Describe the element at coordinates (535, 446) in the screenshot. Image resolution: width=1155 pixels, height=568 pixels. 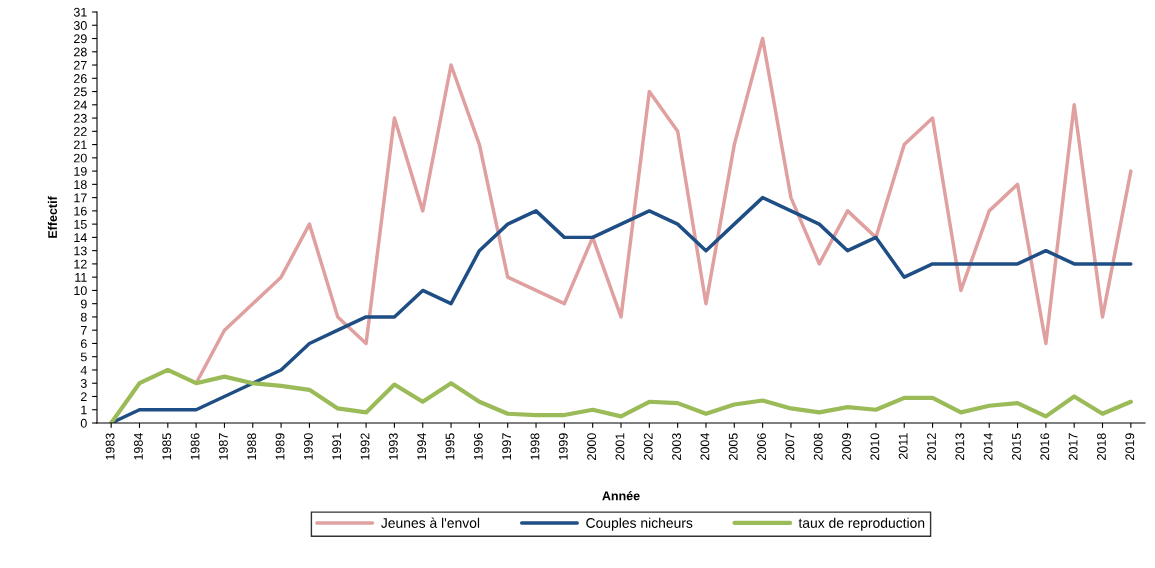
I see `x-tick-label: 1998` at that location.